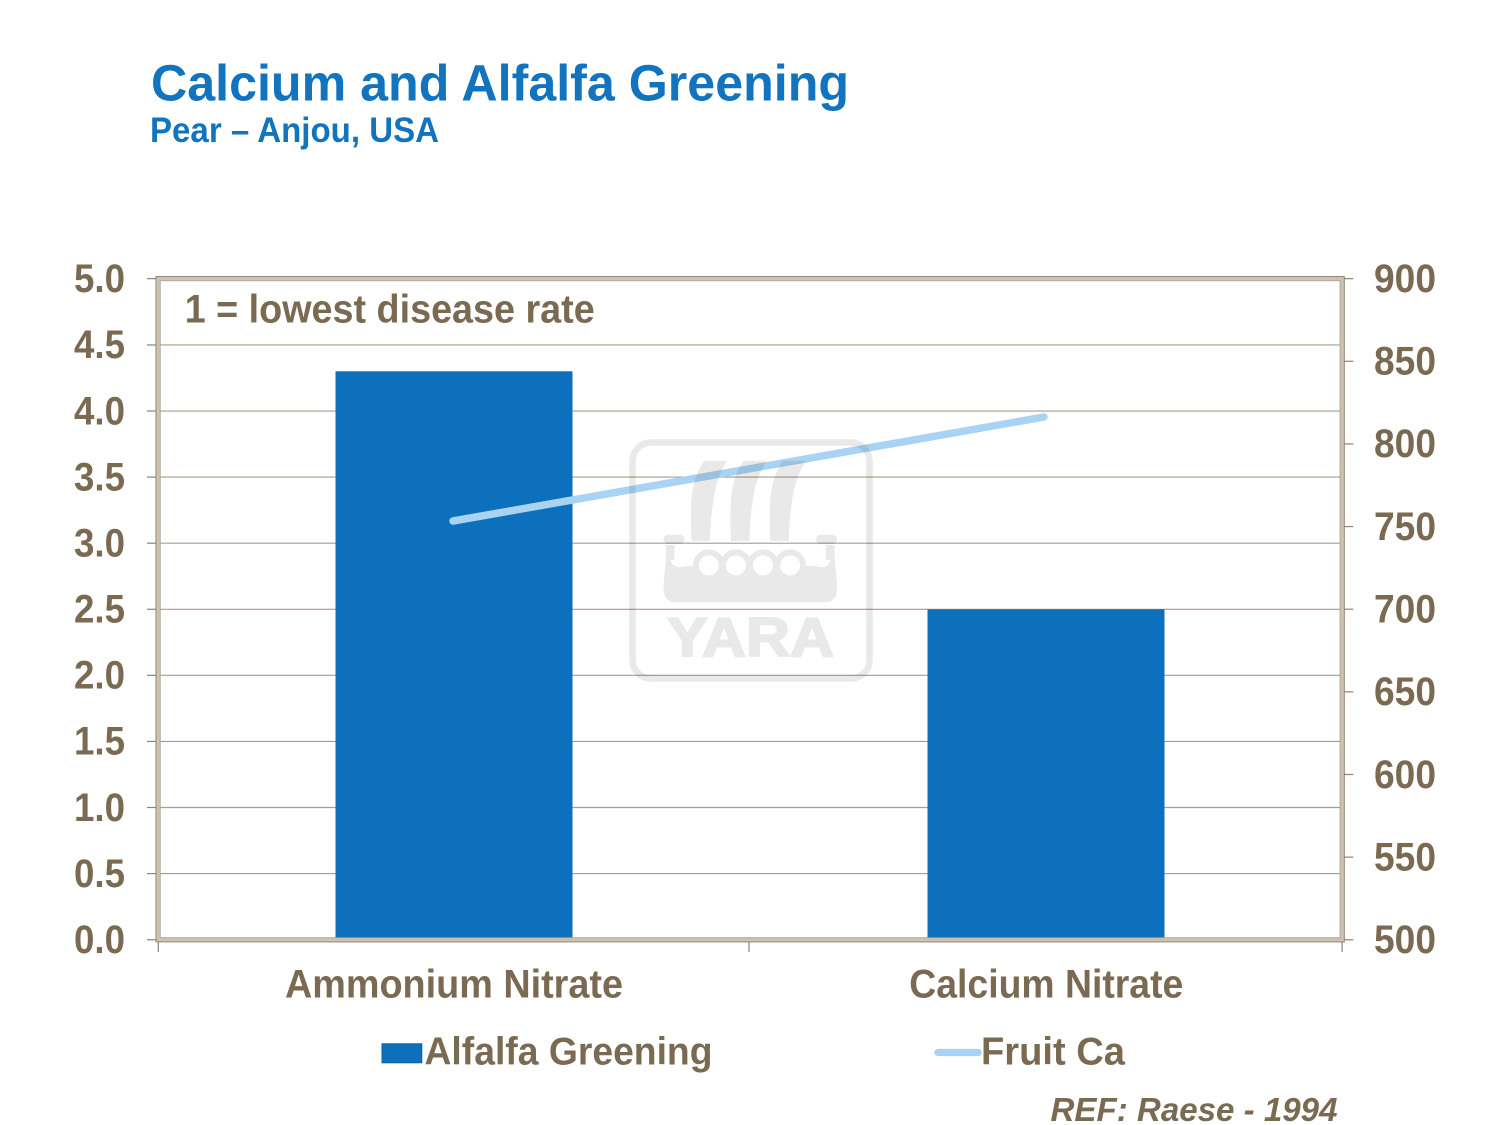 The width and height of the screenshot is (1500, 1125). I want to click on svg-text: 4.0, so click(99, 411).